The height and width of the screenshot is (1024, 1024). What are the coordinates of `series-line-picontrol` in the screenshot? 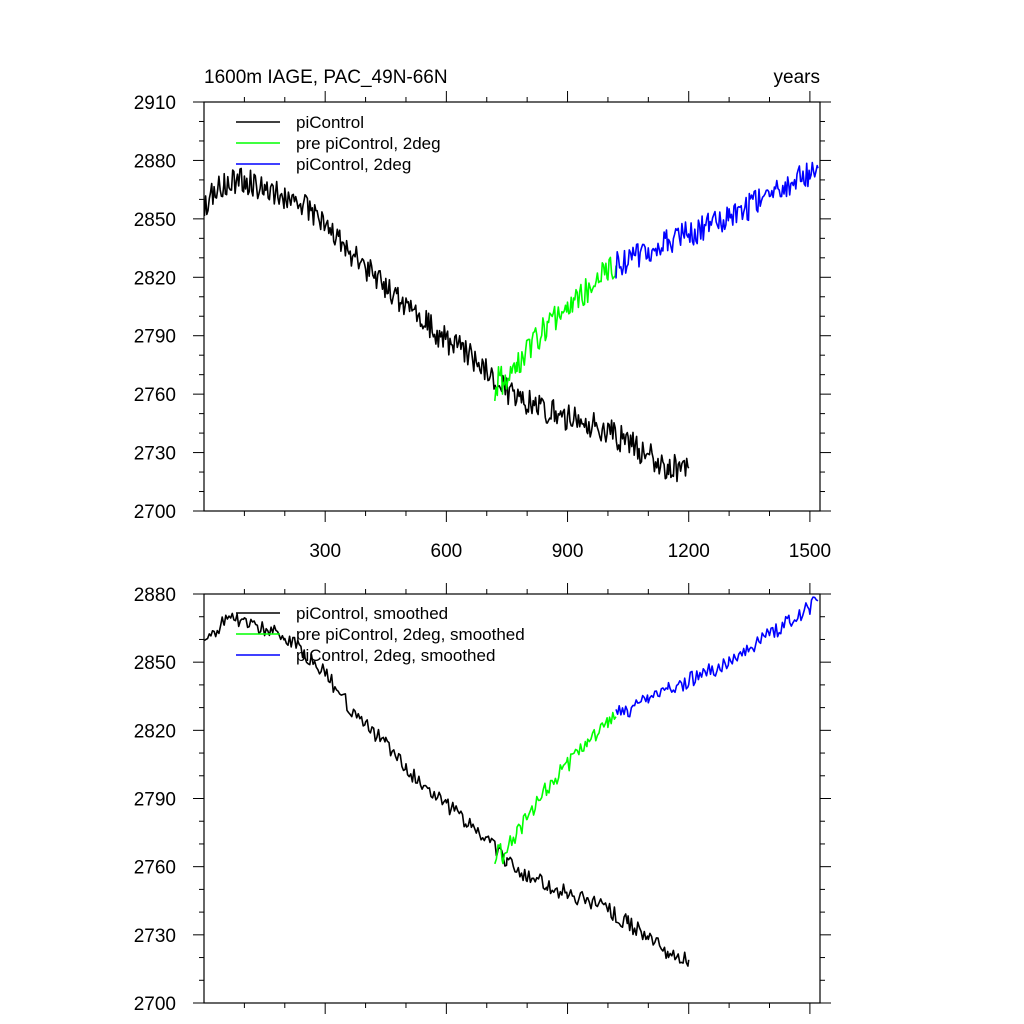 It's located at (446, 325).